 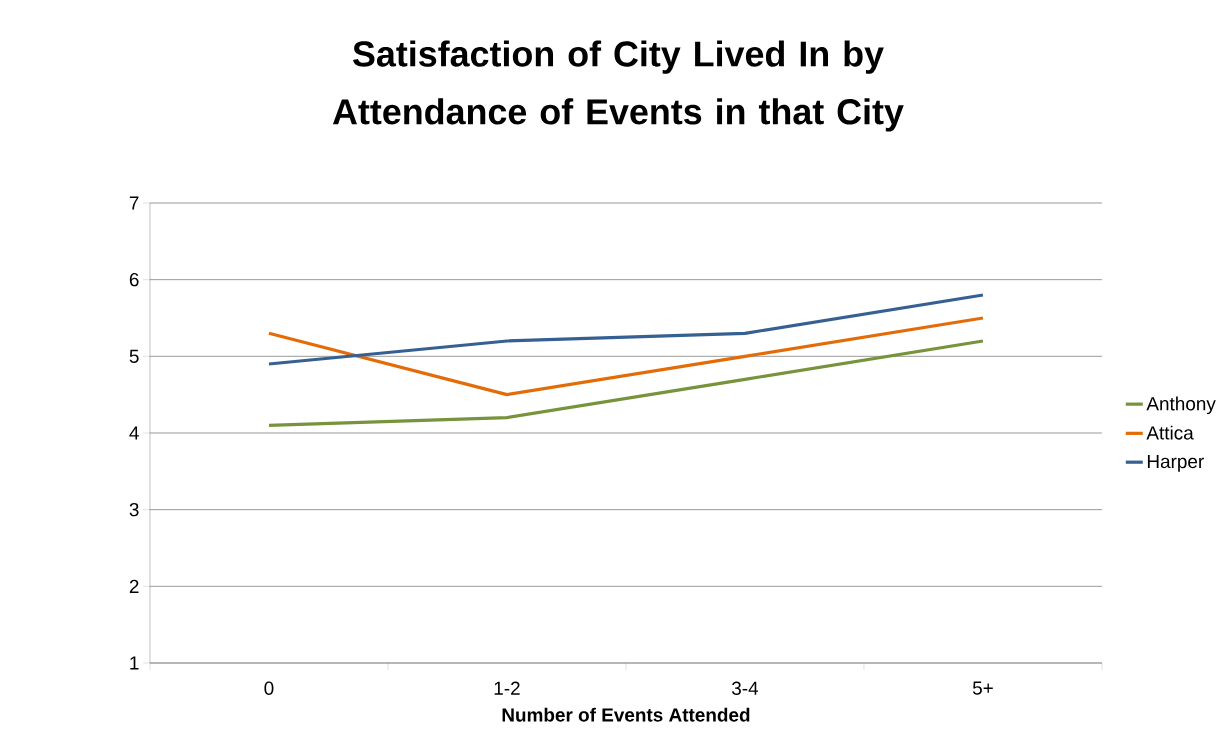 I want to click on y-tick-label: 2, so click(x=134, y=586).